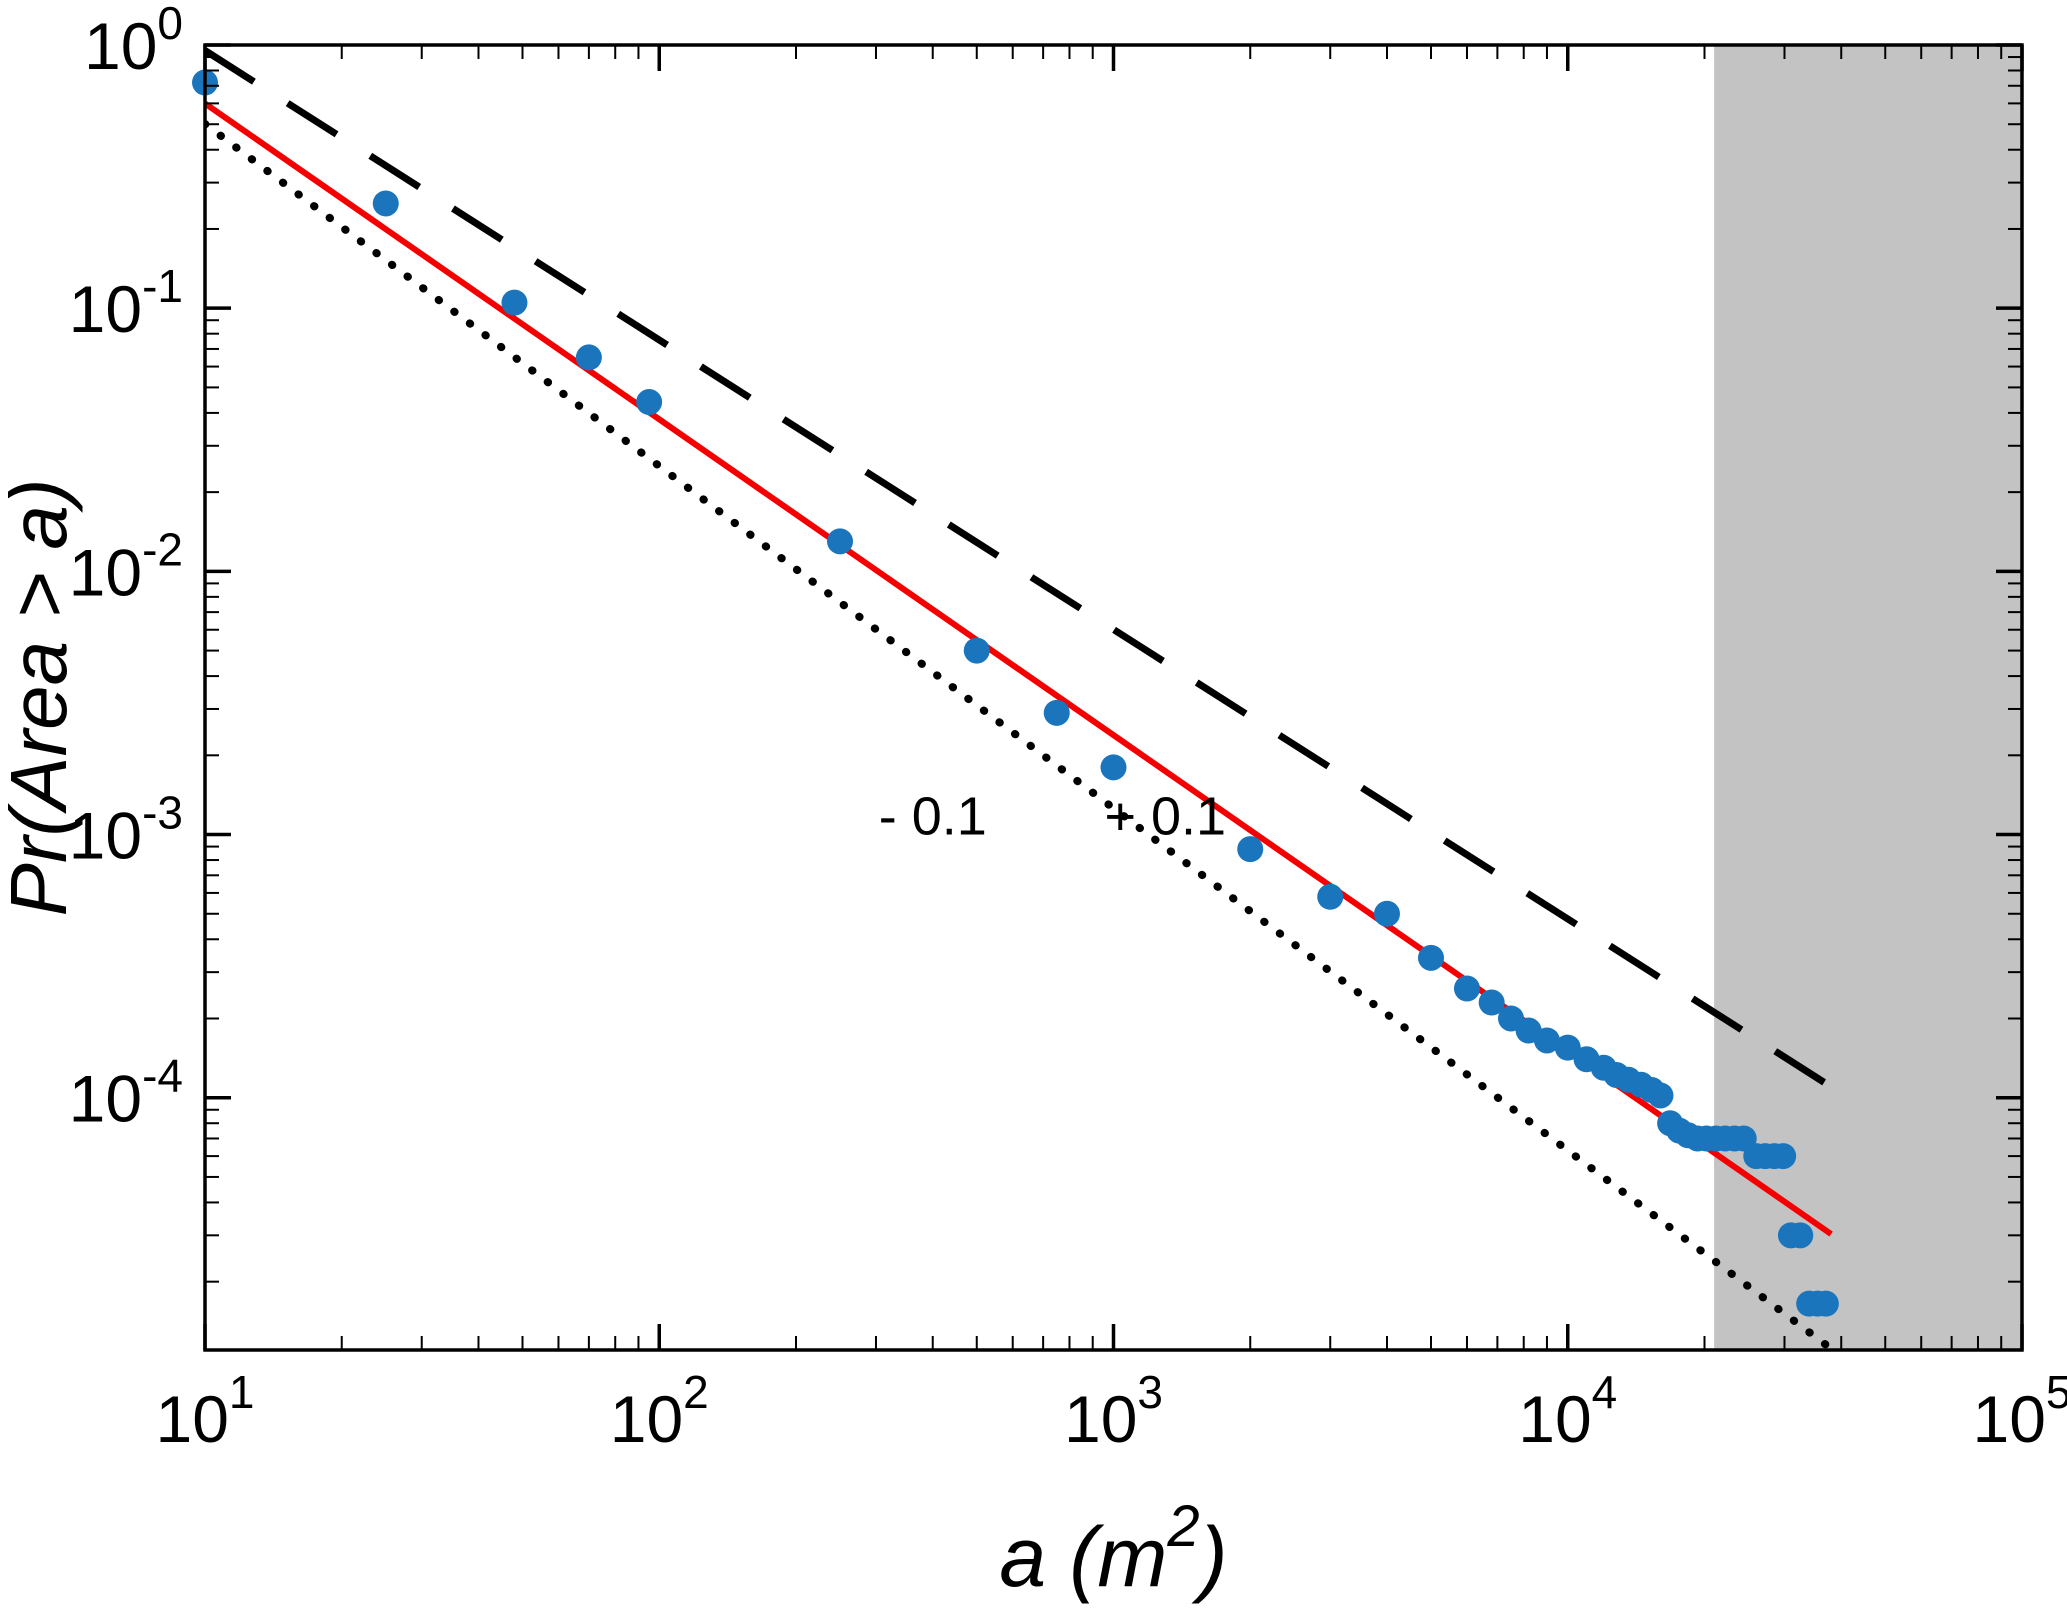 The image size is (2067, 1624). I want to click on y-axis-label: Pr(Area > a), so click(41, 698).